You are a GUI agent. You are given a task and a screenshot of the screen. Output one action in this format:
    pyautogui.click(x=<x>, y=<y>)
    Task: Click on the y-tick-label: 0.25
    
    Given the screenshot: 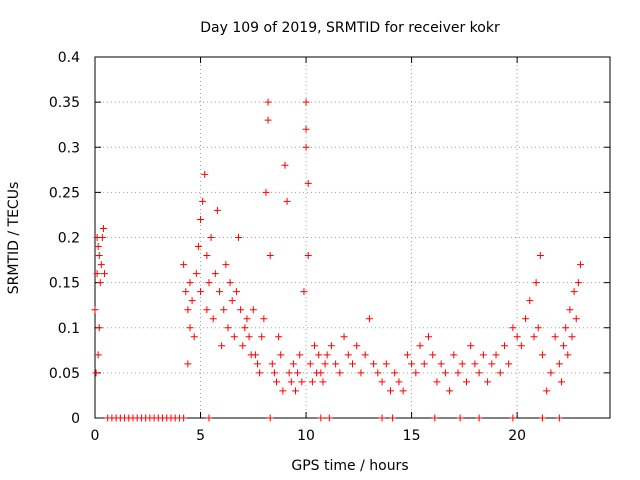 What is the action you would take?
    pyautogui.click(x=64, y=193)
    